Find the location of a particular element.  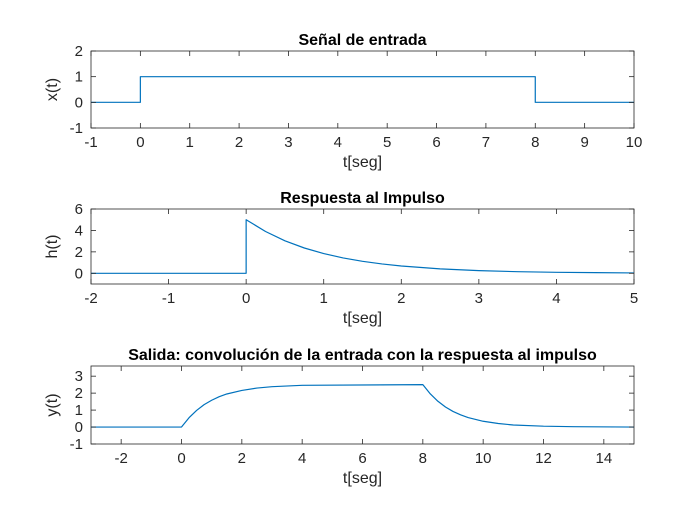

y-tick-label: 6 is located at coordinates (79, 209).